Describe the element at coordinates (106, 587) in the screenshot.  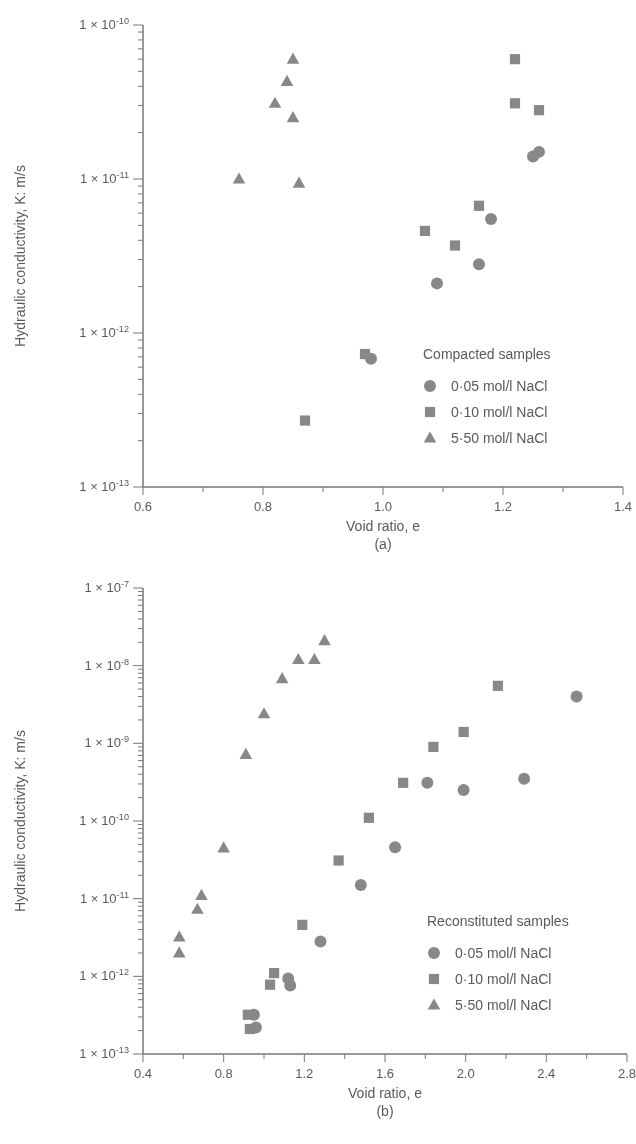
I see `y-tick-label: 1 × 10$^{-7}$` at that location.